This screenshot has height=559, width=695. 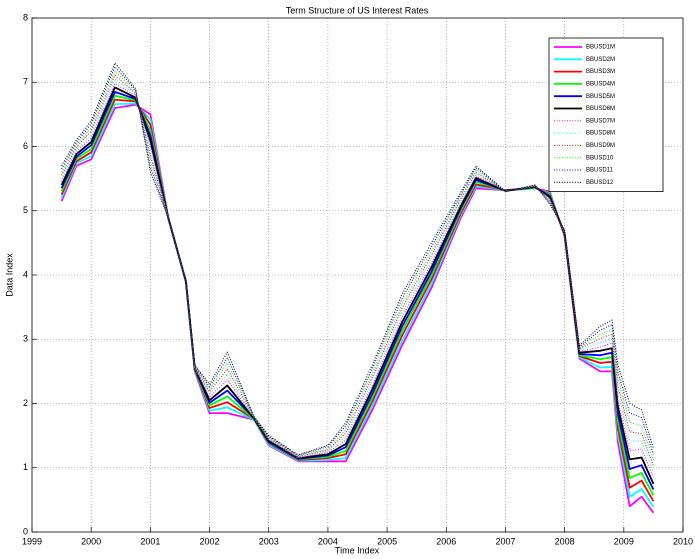 I want to click on y-tick-label: 6, so click(x=25, y=146).